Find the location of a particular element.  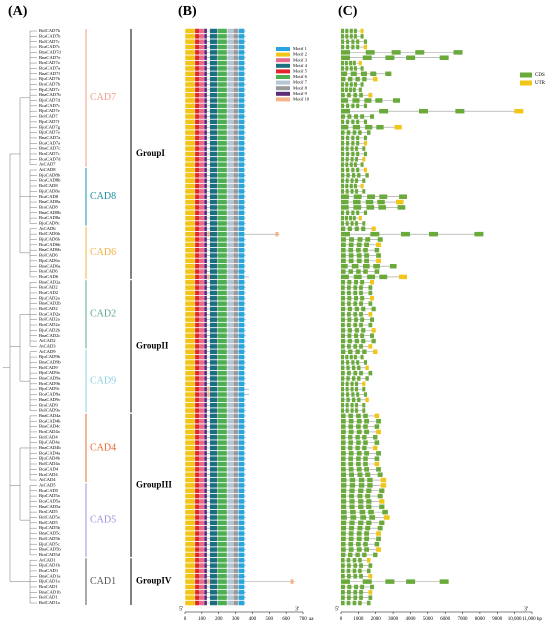

gene-name: BjuCAD1a is located at coordinates (49, 581).